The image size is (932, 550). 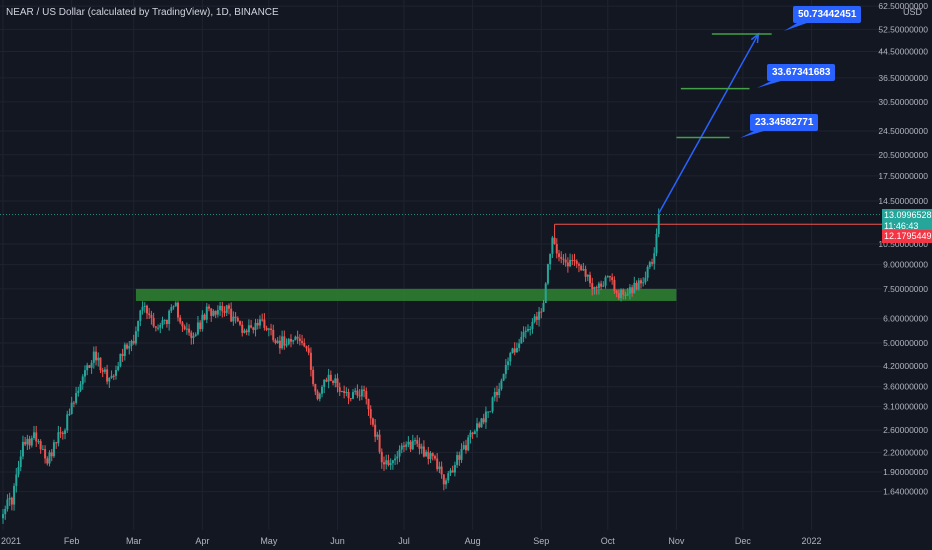 What do you see at coordinates (827, 14) in the screenshot?
I see `target-label-3: 50.73442451` at bounding box center [827, 14].